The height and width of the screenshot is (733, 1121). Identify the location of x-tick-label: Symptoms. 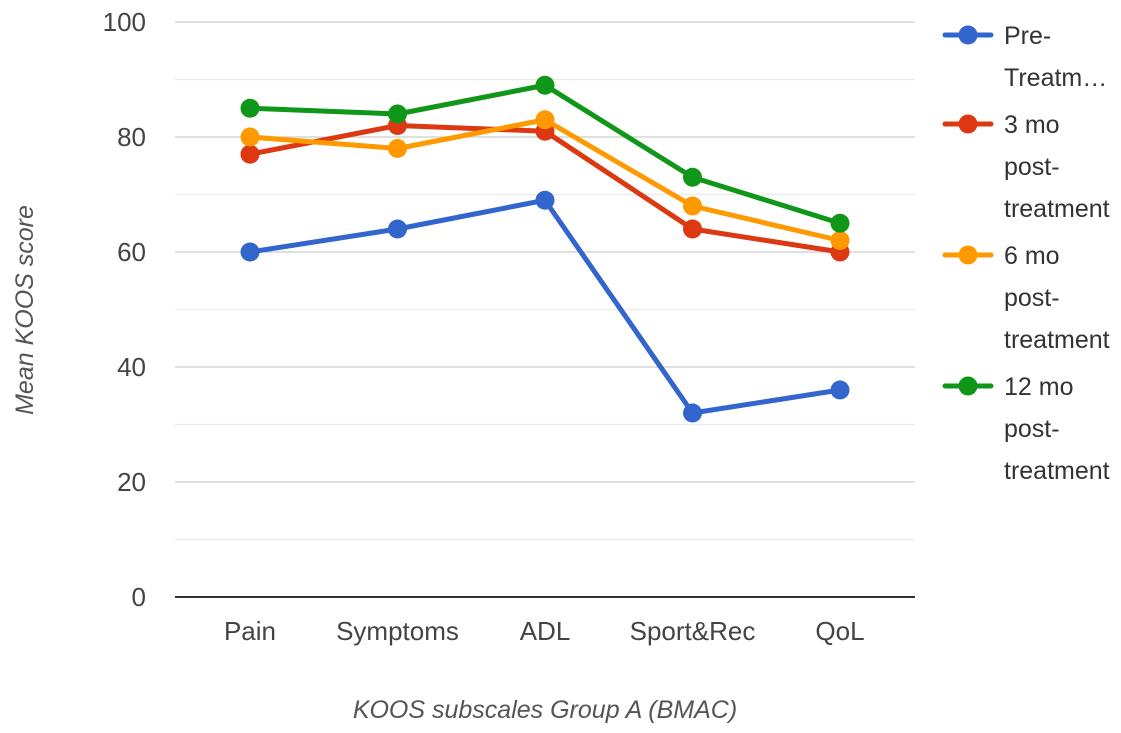
(397, 631).